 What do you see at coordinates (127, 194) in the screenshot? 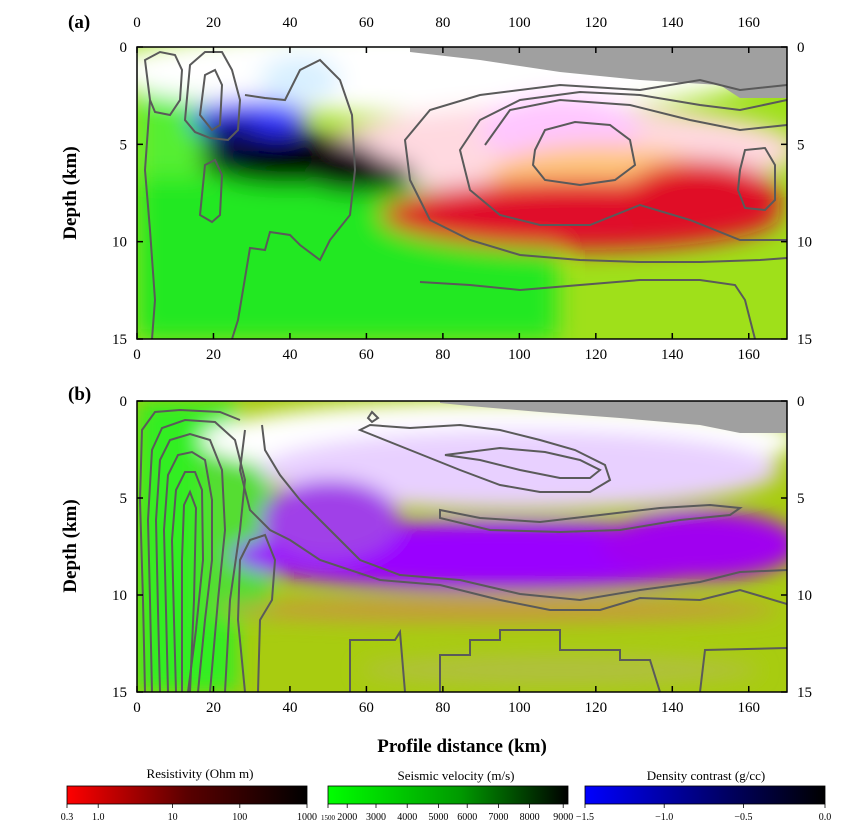
I see `panel-a-y-ticks-left: 0 5 10 15` at bounding box center [127, 194].